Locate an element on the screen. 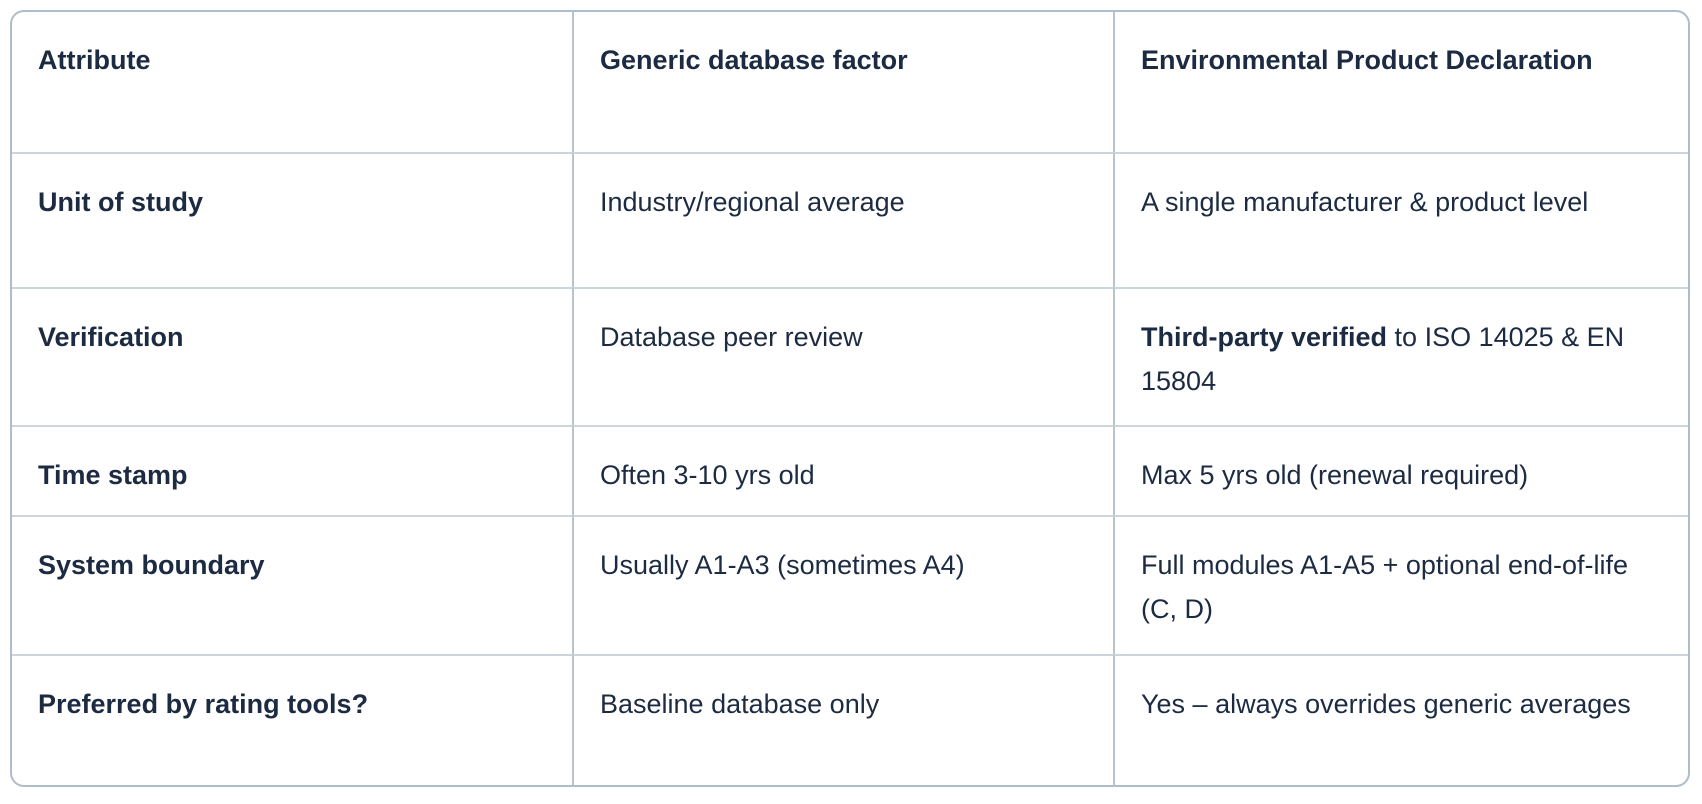 Image resolution: width=1702 pixels, height=804 pixels. generic-factor-cell: Industry/regional average is located at coordinates (842, 219).